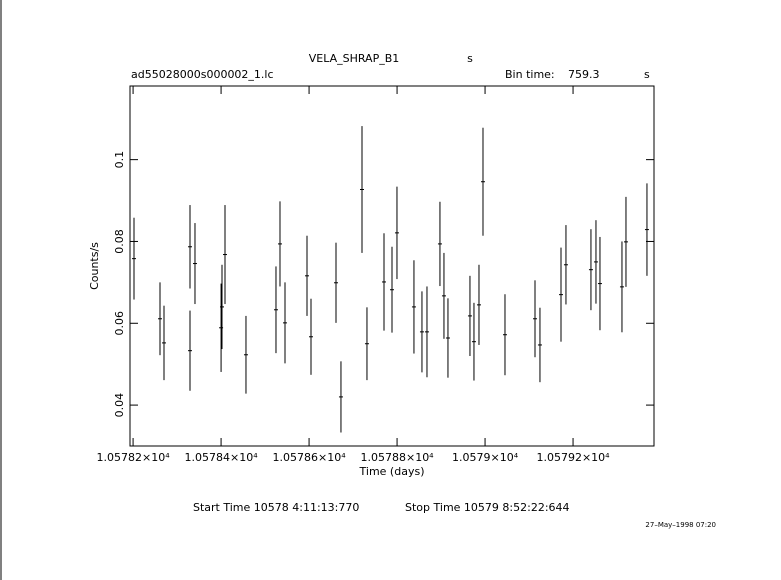 Image resolution: width=781 pixels, height=580 pixels. What do you see at coordinates (485, 457) in the screenshot?
I see `x-tick-label: 1.0579×10⁴` at bounding box center [485, 457].